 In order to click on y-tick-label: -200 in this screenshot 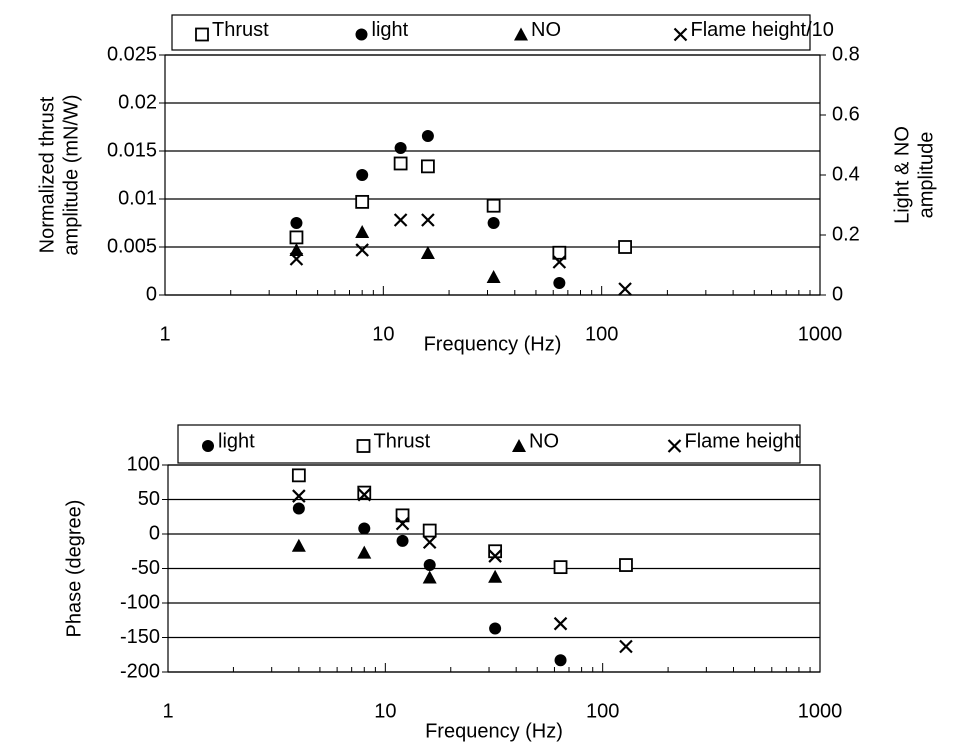, I will do `click(140, 671)`.